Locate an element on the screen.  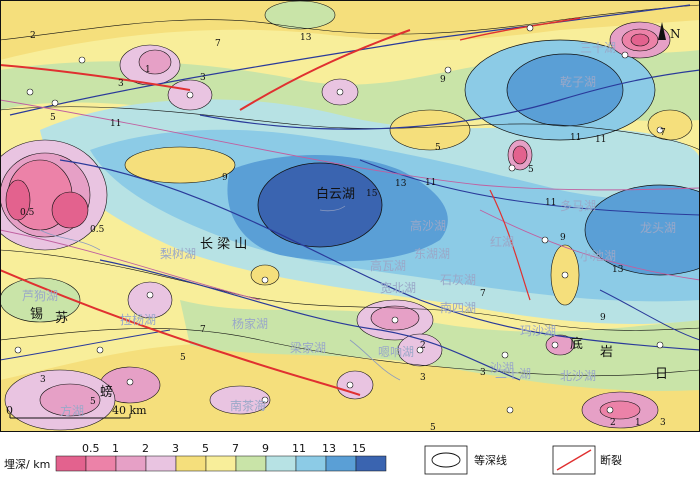
high-sw-a is located at coordinates (150, 300).